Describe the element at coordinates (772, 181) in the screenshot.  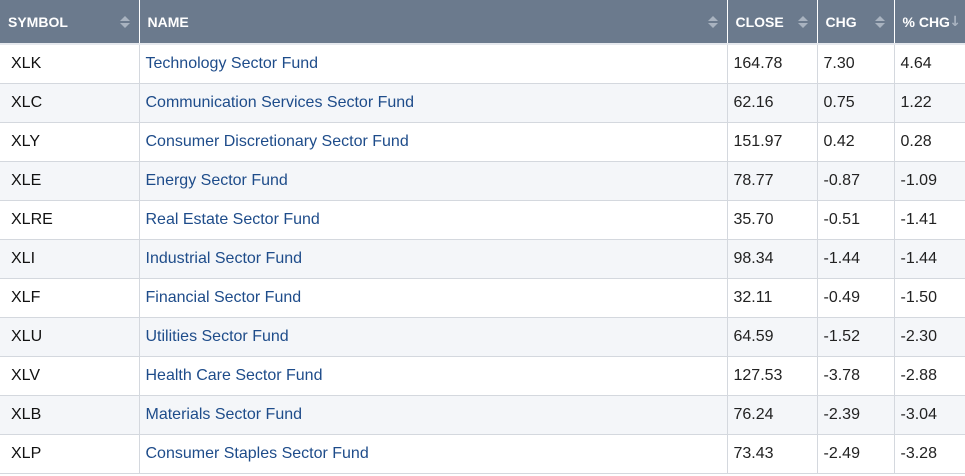
I see `close-cell: 78.77` at that location.